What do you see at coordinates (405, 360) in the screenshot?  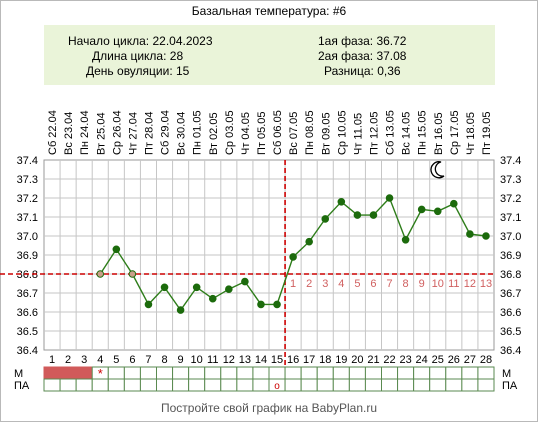 I see `day-number: 23` at bounding box center [405, 360].